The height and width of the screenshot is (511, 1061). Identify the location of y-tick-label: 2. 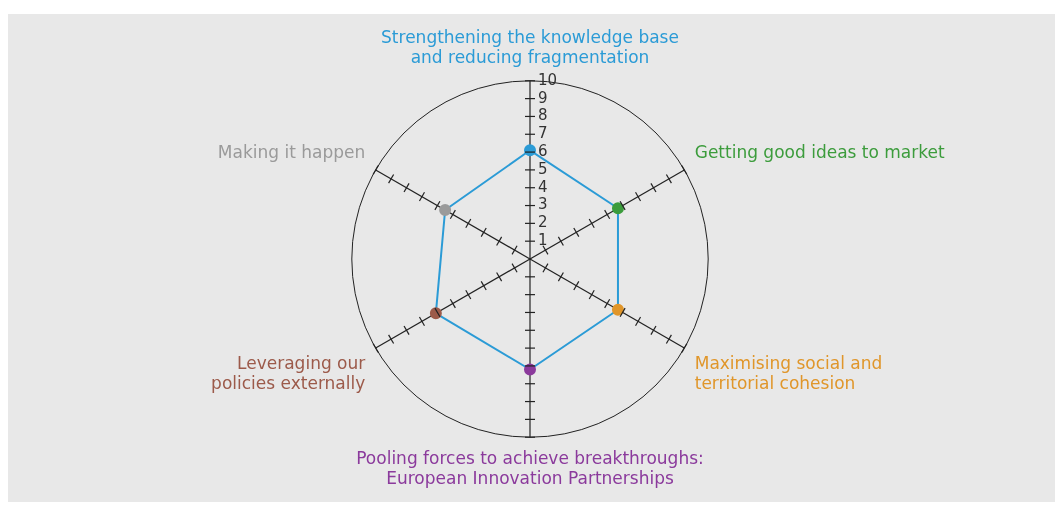
(543, 222).